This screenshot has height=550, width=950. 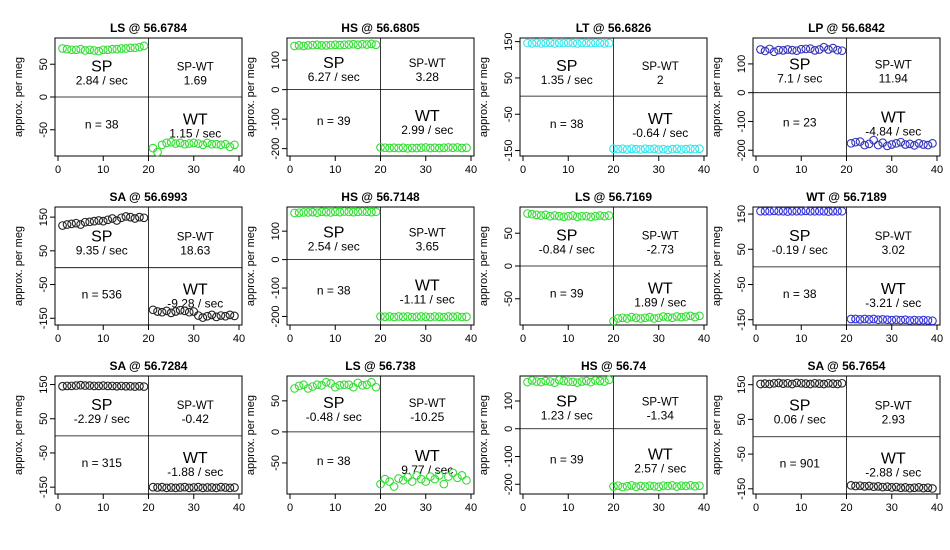 I want to click on n-label: n = 901, so click(x=800, y=463).